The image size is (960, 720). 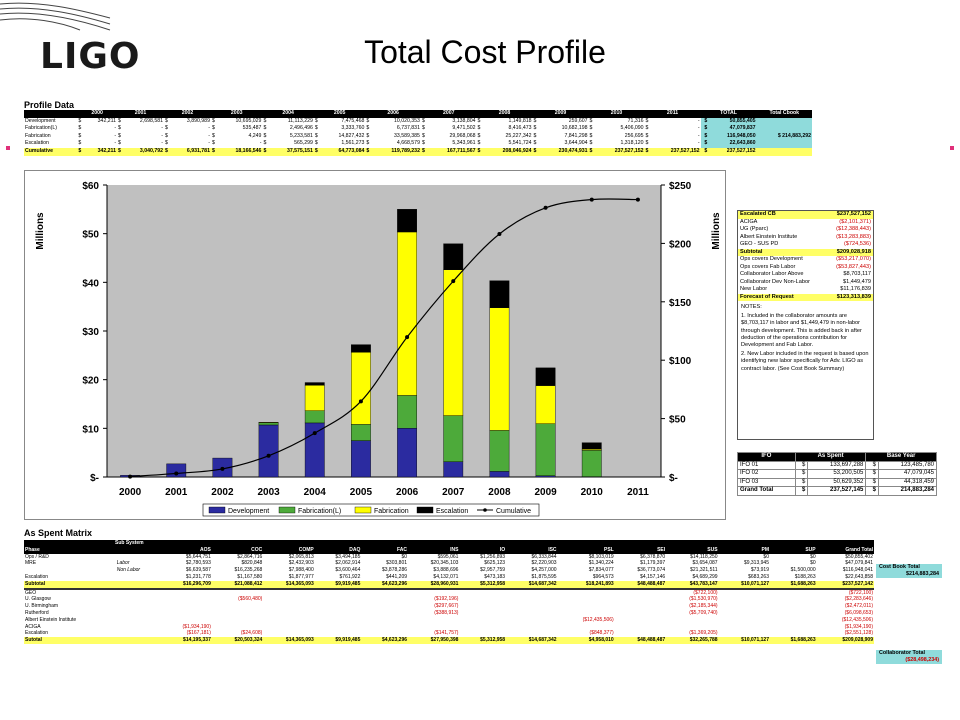 I want to click on matrix-cell: $3,654,087, so click(x=705, y=563).